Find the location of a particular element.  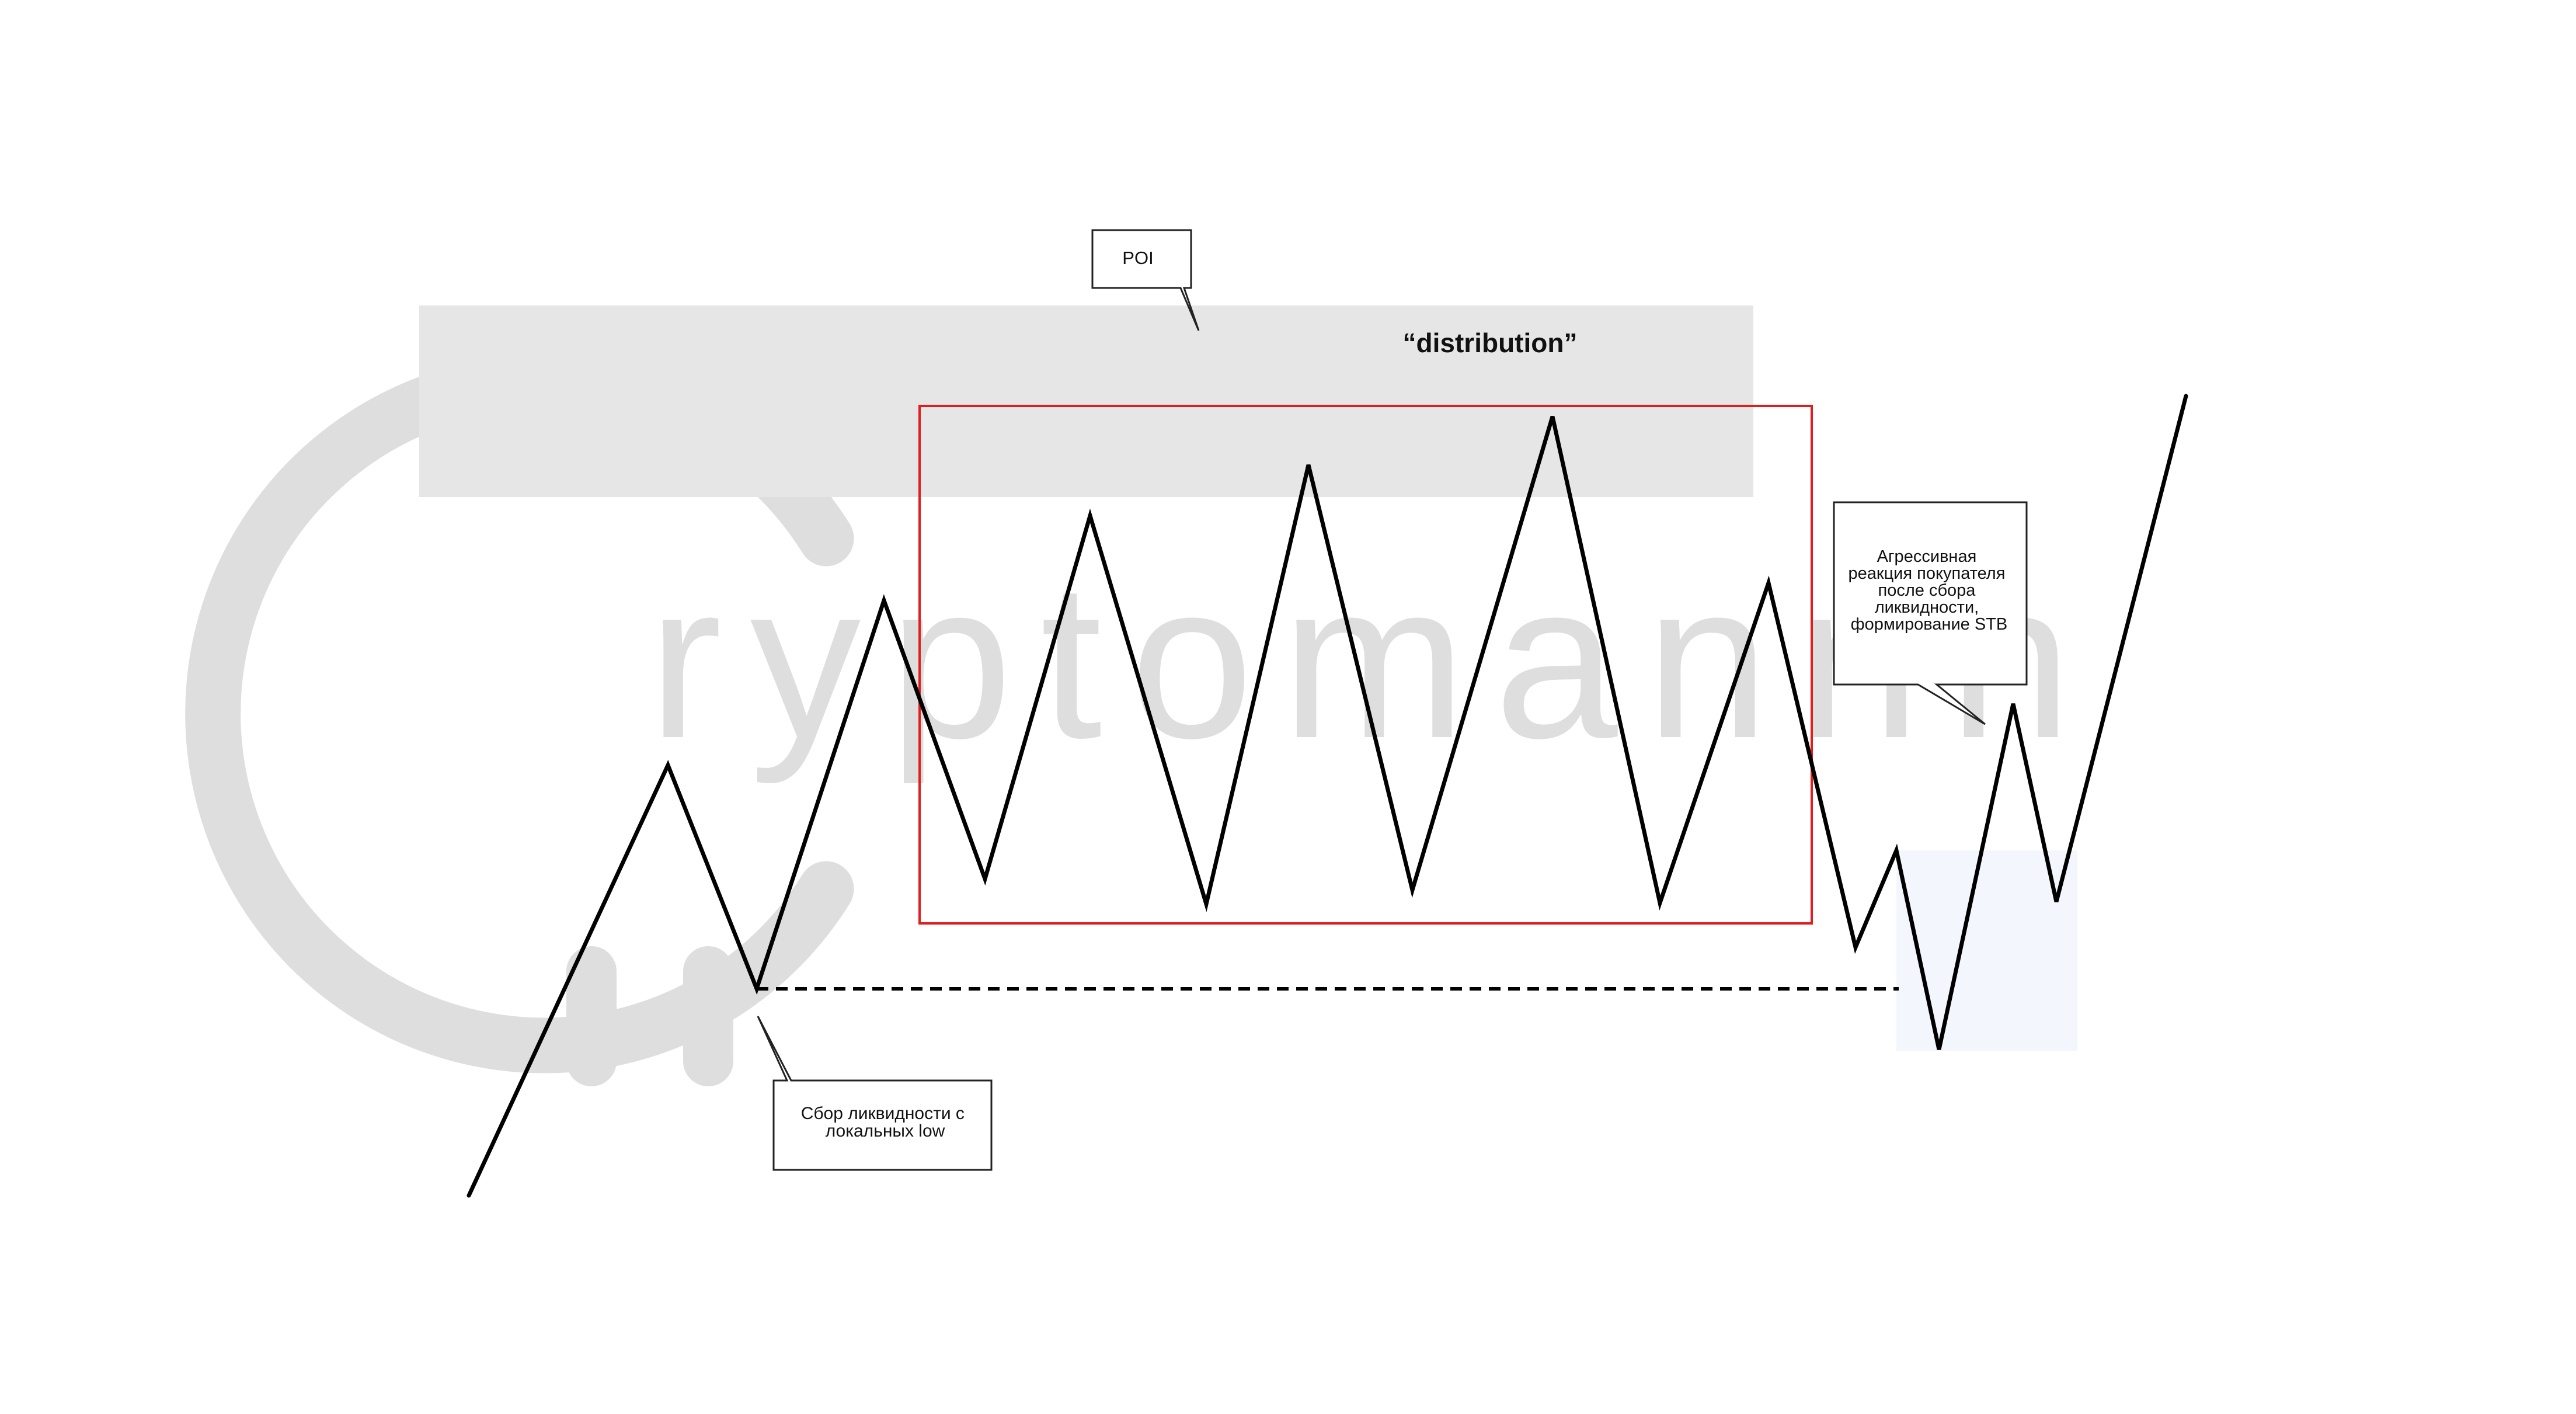

liquidity-callout-text: Сбор ликвидности с локальных low is located at coordinates (885, 1122).